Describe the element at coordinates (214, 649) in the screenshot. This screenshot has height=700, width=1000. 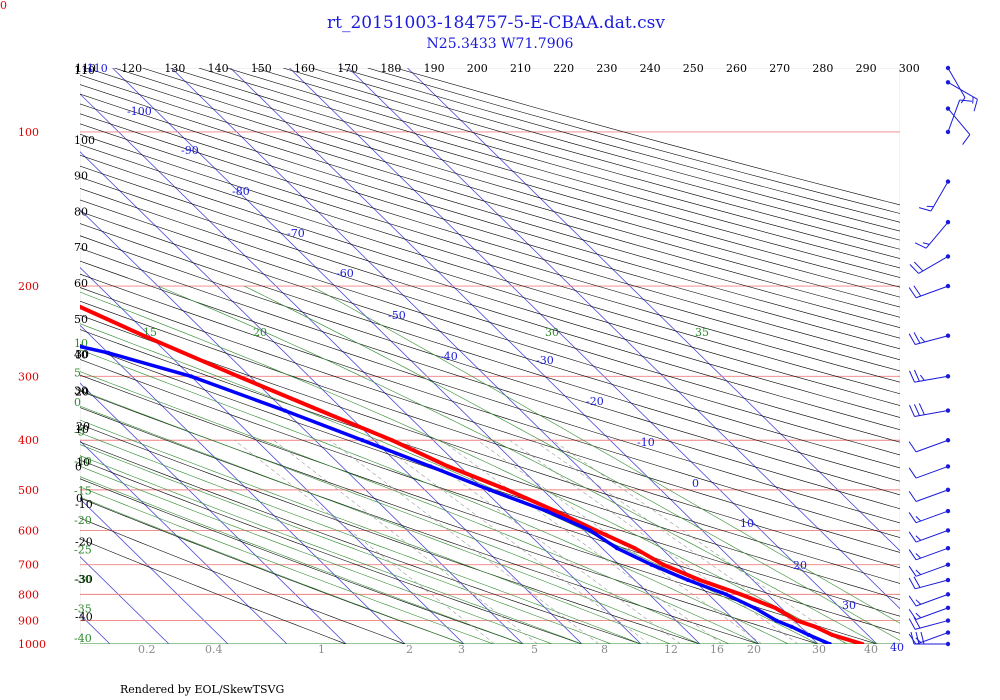
I see `mixing-ratio-label: 0.4` at that location.